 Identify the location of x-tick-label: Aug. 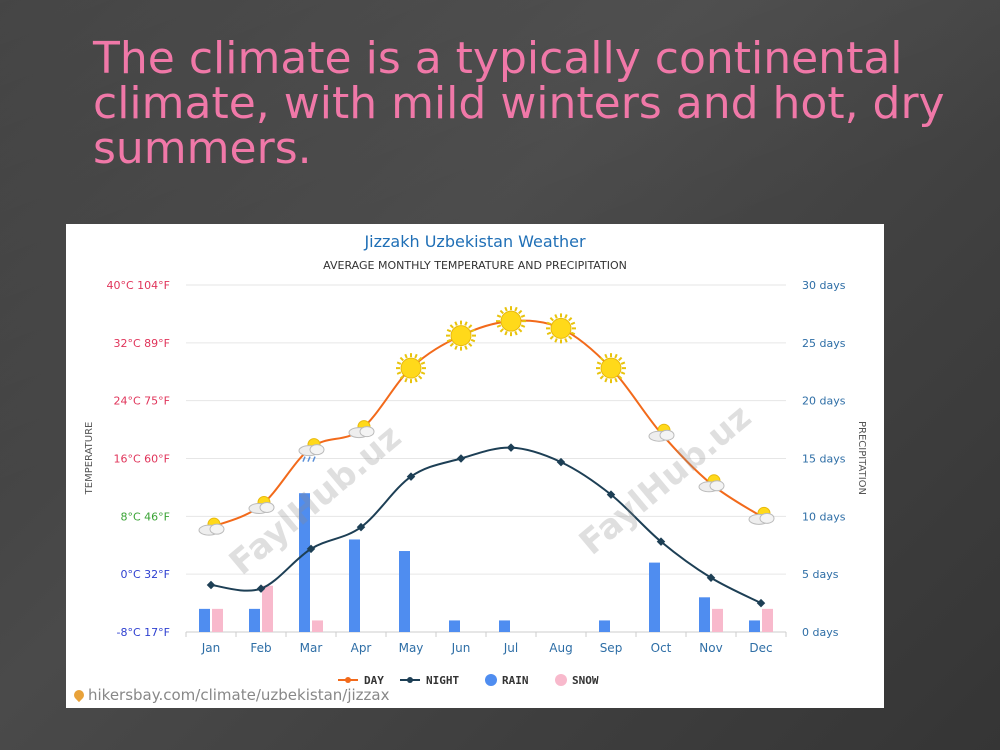
(560, 648).